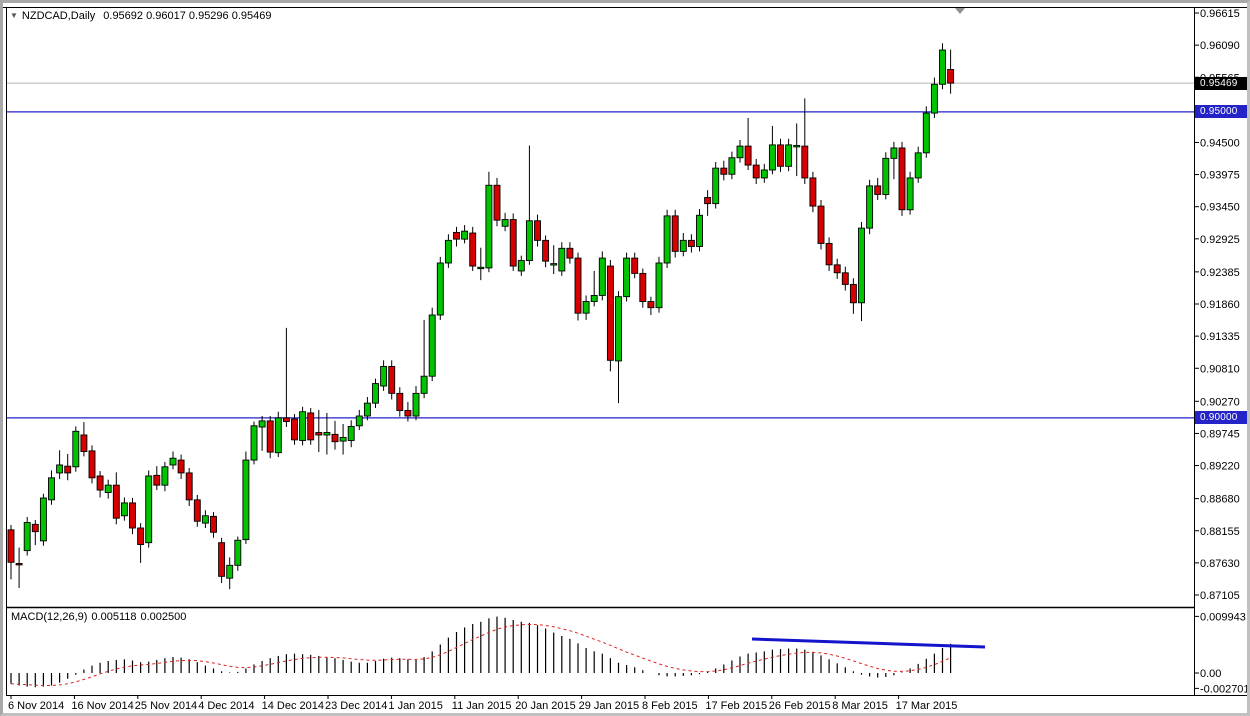 This screenshot has width=1250, height=716. Describe the element at coordinates (1220, 14) in the screenshot. I see `price-axis-label: 0.96615` at that location.